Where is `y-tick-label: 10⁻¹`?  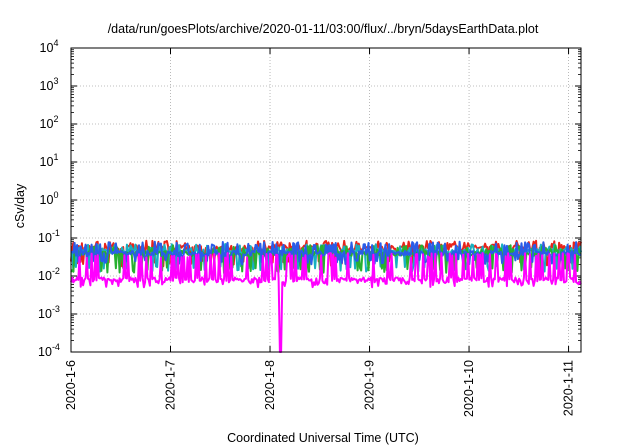 y-tick-label: 10⁻¹ is located at coordinates (49, 236).